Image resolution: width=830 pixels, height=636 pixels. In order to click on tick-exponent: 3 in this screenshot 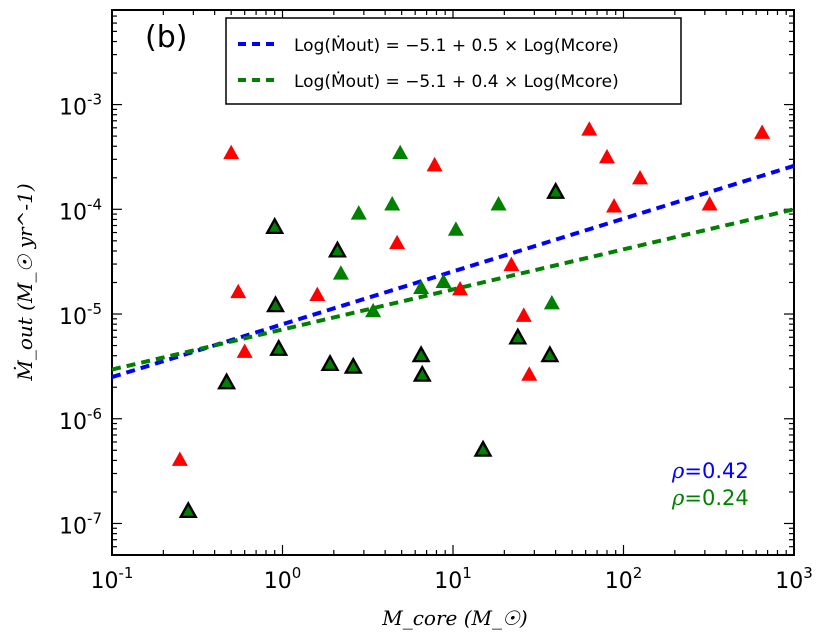, I will do `click(808, 573)`.